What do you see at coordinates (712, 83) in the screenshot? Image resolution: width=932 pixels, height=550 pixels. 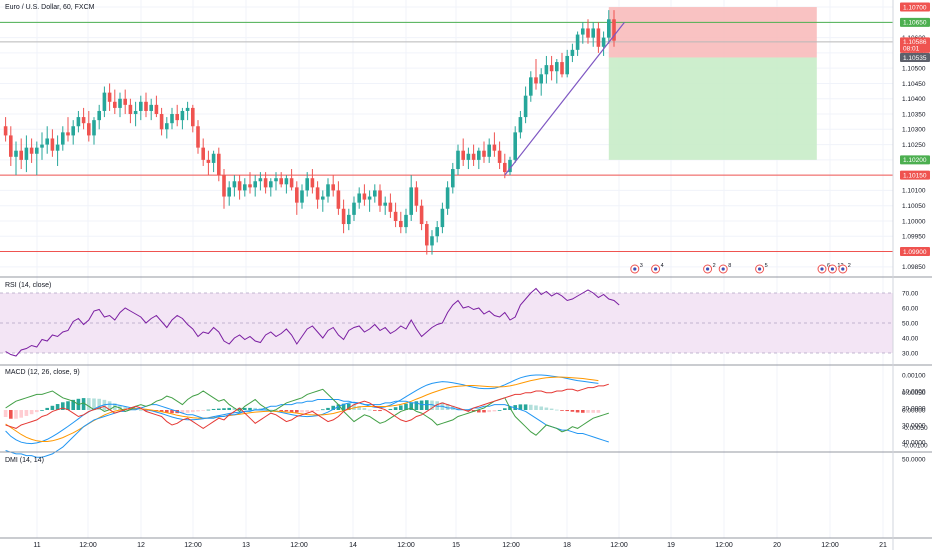 I see `position-tool` at bounding box center [712, 83].